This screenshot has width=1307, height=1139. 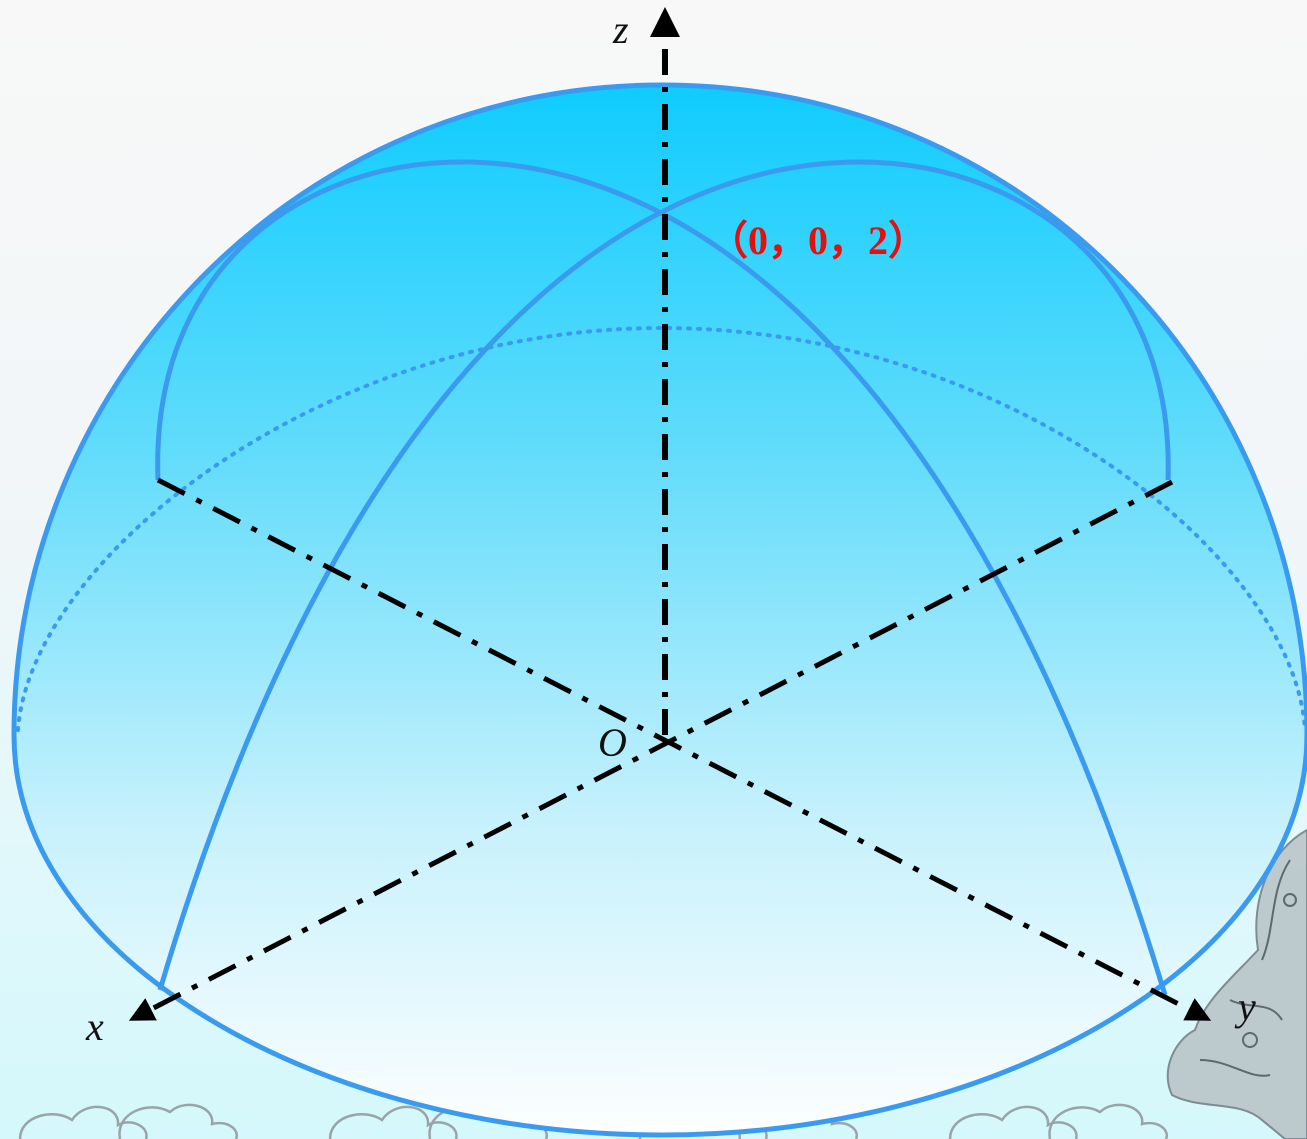 I want to click on y-axis-label: y, so click(x=1245, y=1006).